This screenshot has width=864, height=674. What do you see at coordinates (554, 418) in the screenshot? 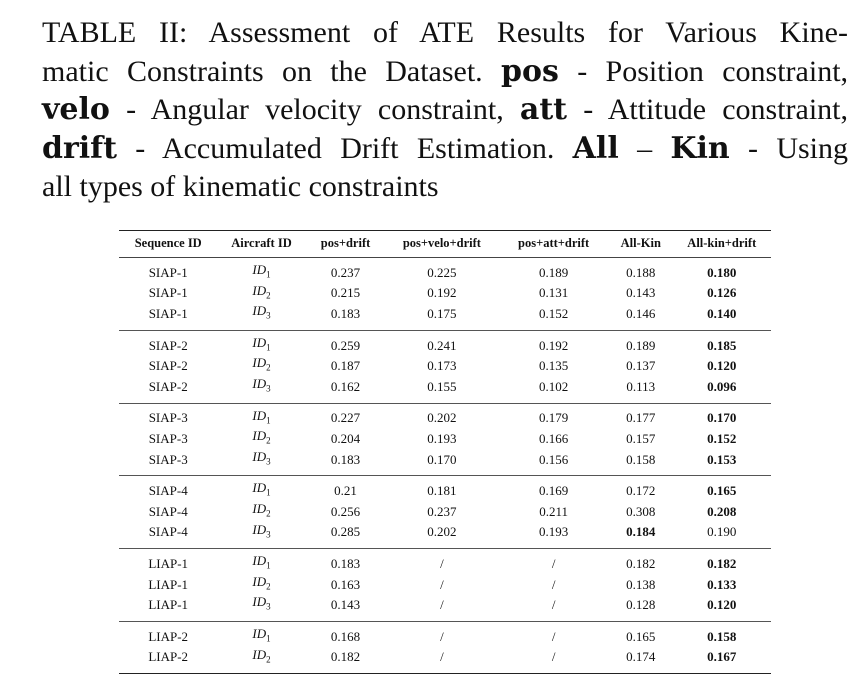
I see `ate-value-cell: 0.179` at bounding box center [554, 418].